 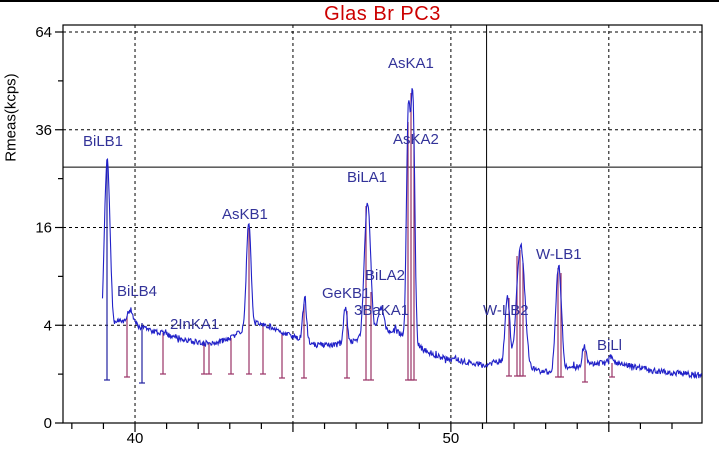 I want to click on peak-label: 2InKA1, so click(x=194, y=324).